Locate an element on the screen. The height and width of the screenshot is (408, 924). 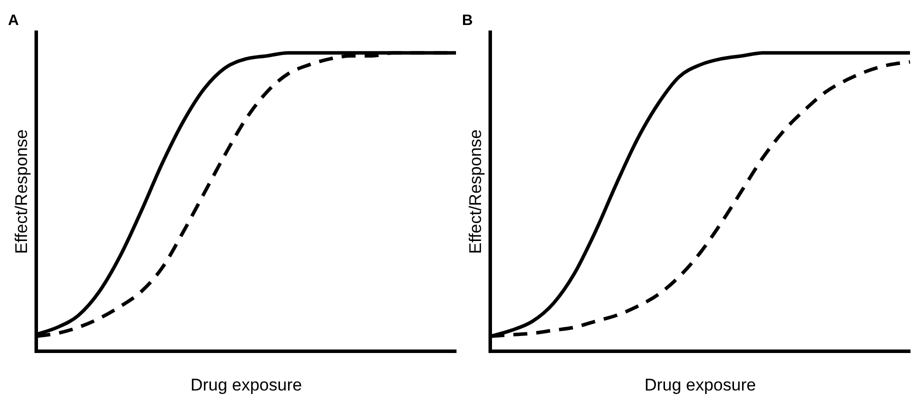
chart-title: B is located at coordinates (467, 21).